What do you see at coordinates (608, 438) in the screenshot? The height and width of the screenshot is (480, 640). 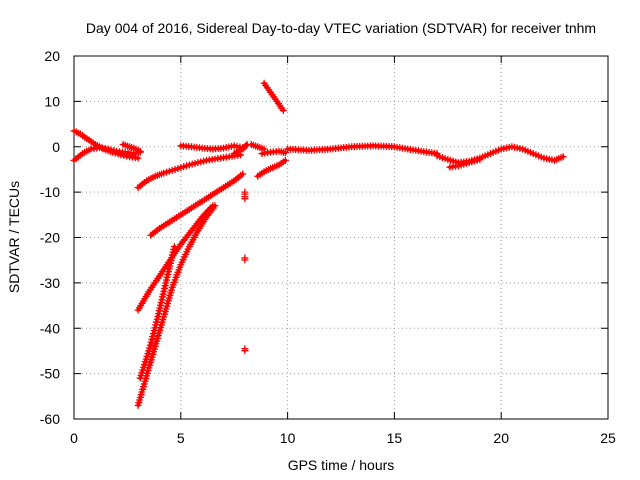 I see `x-tick-label: 25` at bounding box center [608, 438].